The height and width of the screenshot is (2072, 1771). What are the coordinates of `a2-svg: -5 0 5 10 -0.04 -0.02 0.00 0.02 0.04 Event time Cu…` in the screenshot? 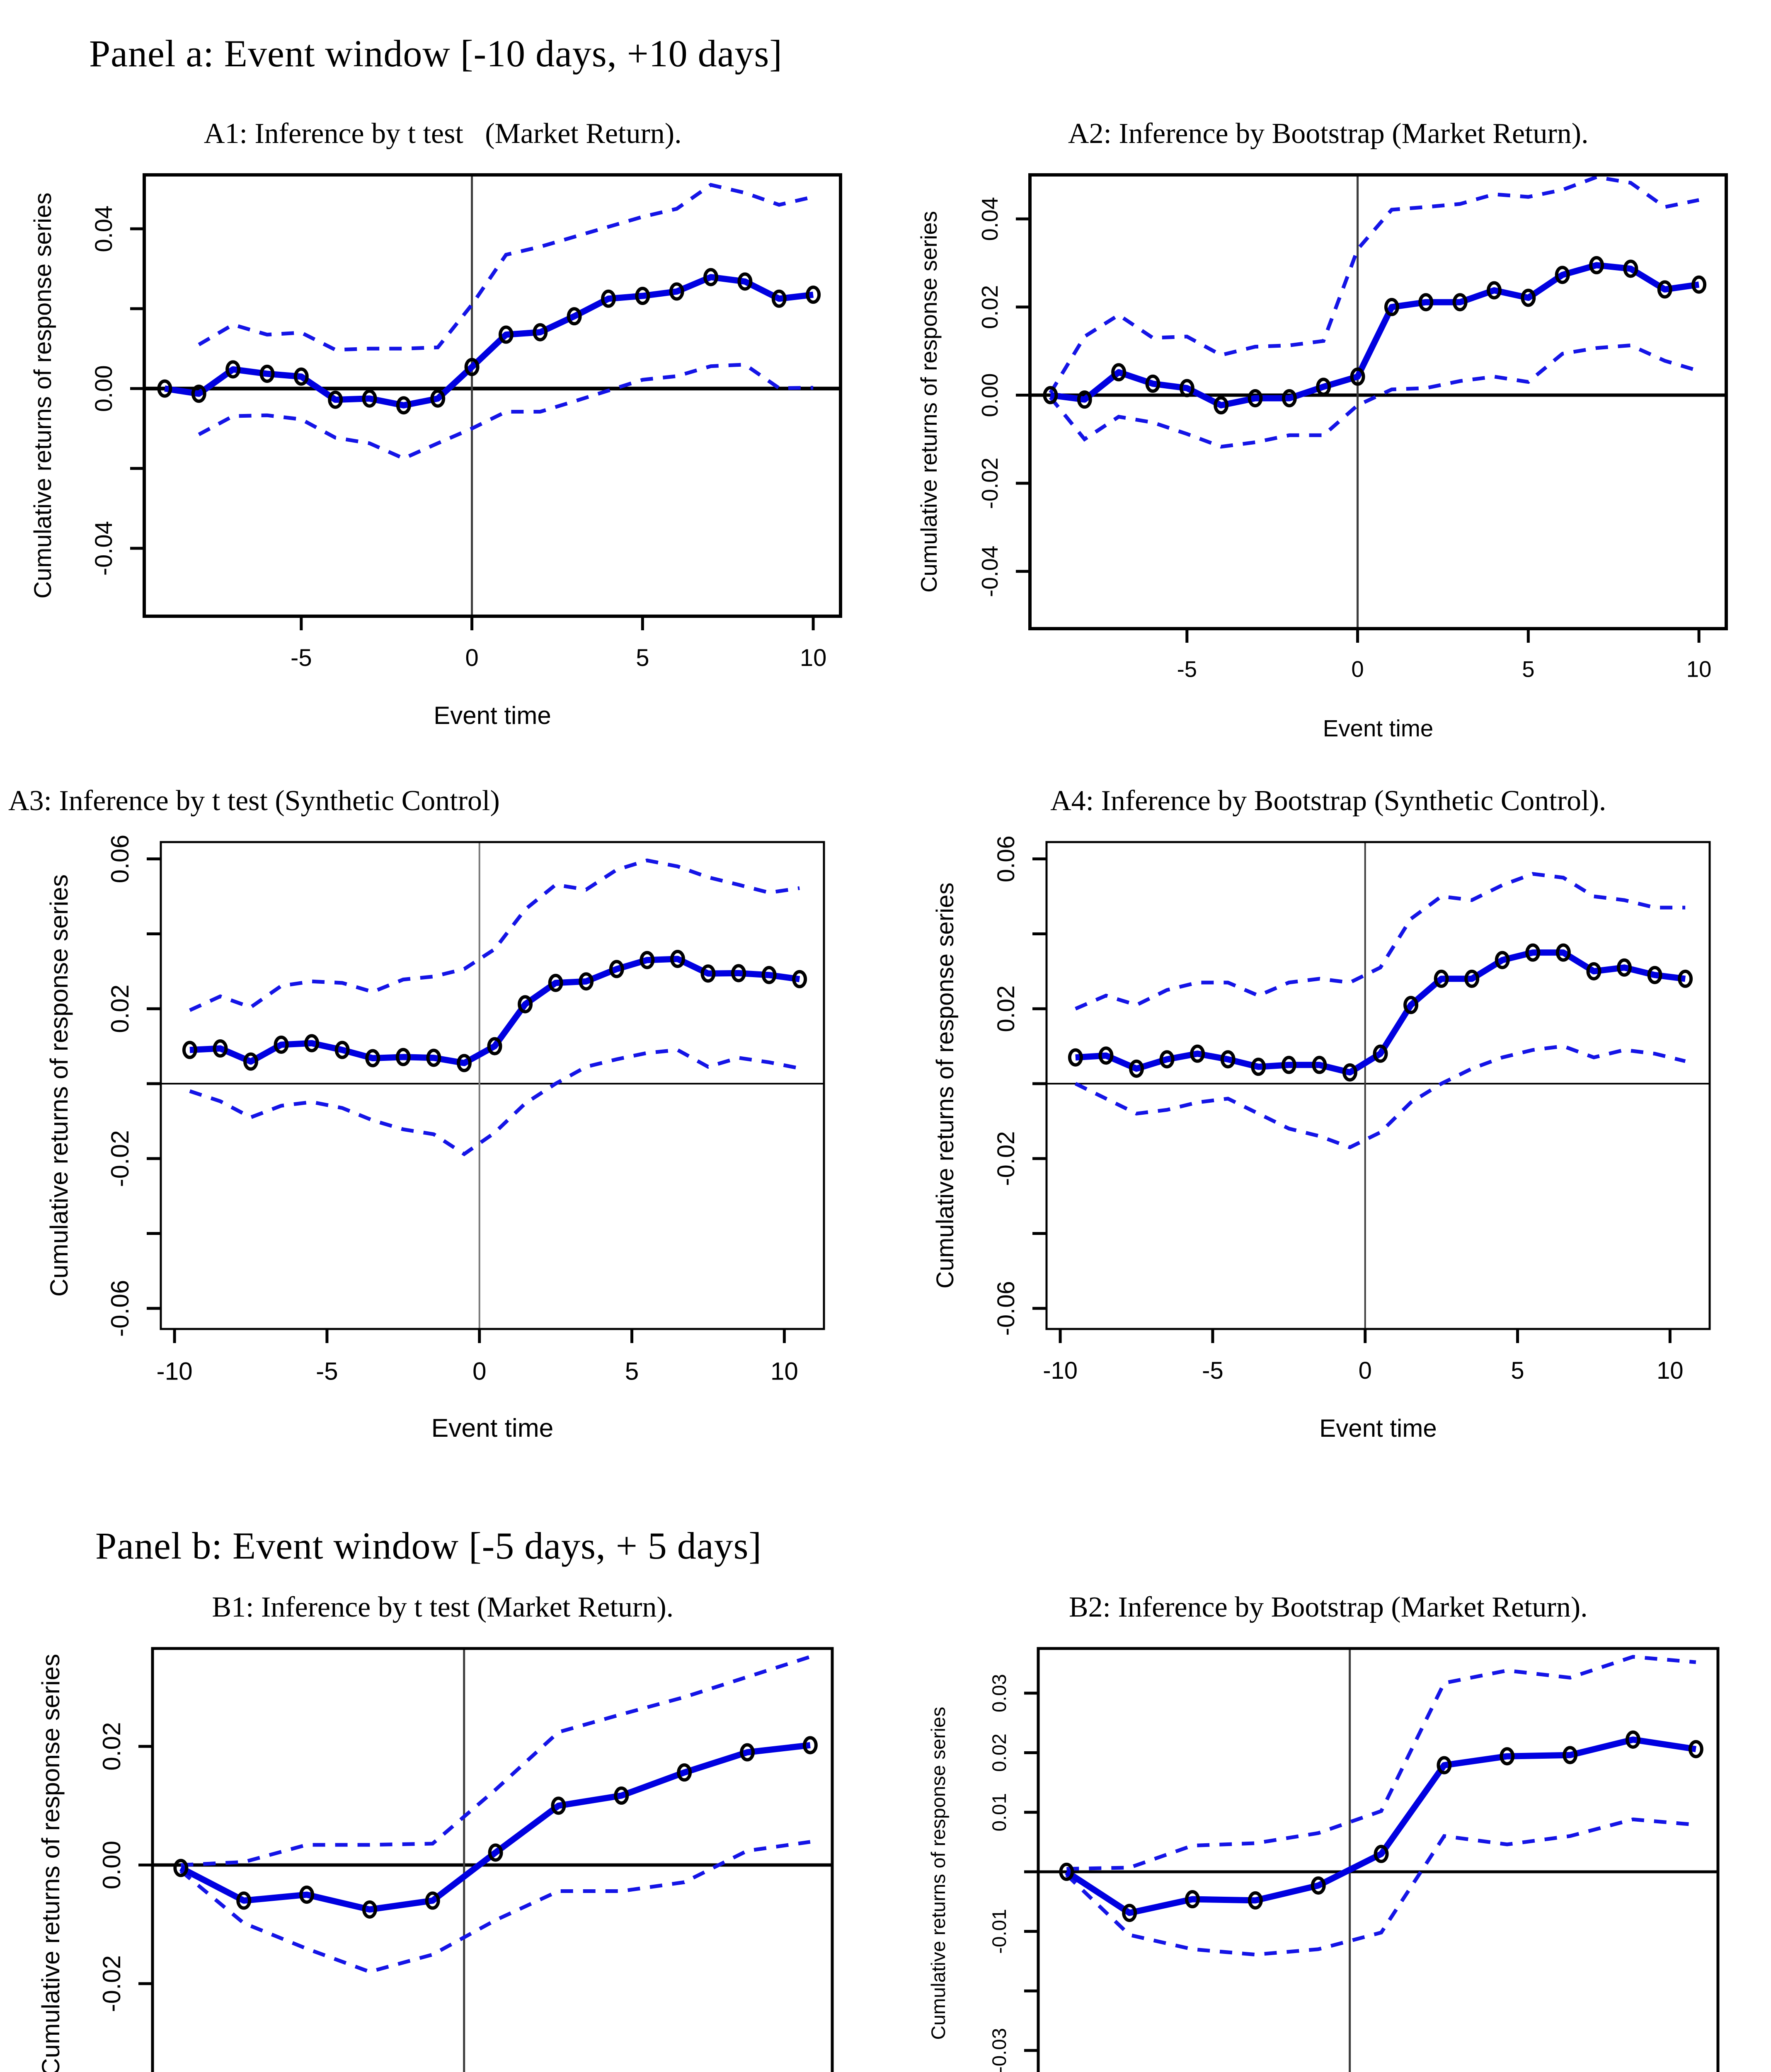 It's located at (1322, 457).